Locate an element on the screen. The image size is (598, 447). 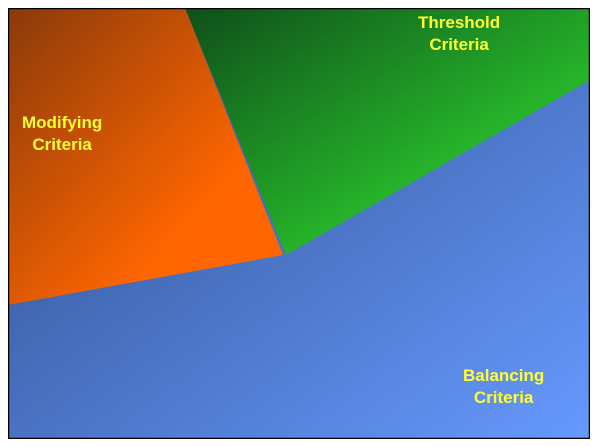
threshold-criteria-label: Threshold Criteria is located at coordinates (459, 34).